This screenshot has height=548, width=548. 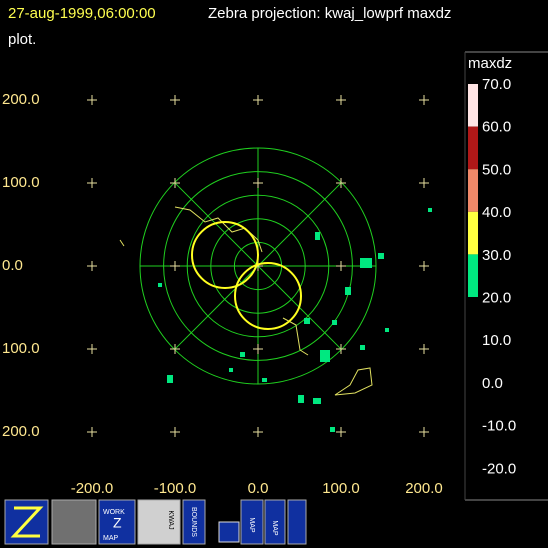 I want to click on colorbar-tick: 30.0, so click(x=496, y=255).